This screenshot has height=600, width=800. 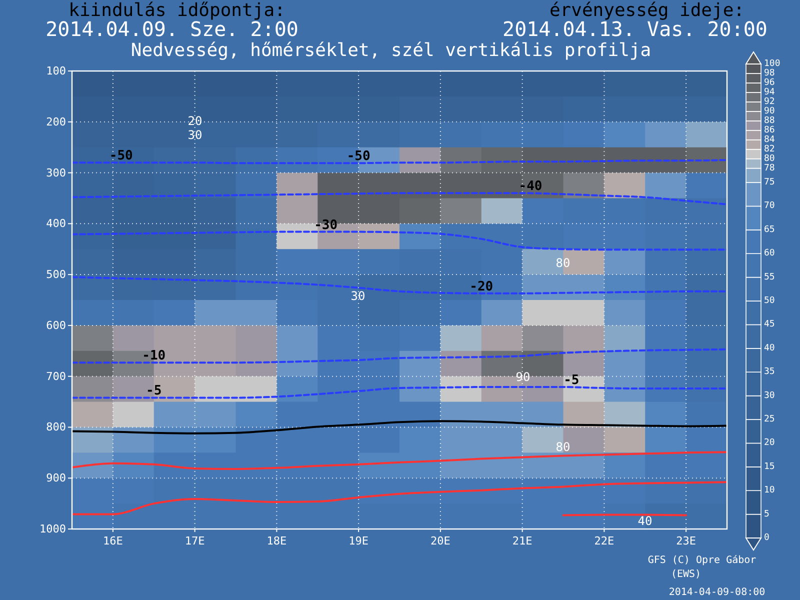 I want to click on color-bar-label: 25, so click(x=769, y=419).